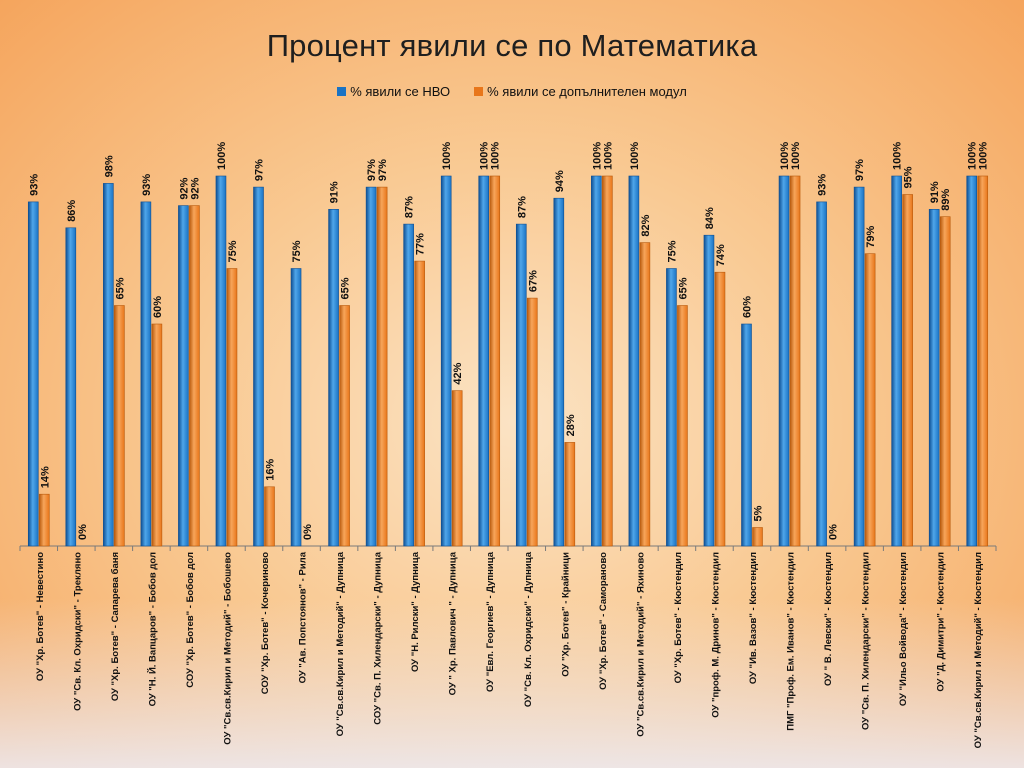 This screenshot has width=1024, height=768. Describe the element at coordinates (759, 513) in the screenshot. I see `data-label-module: 5%` at that location.